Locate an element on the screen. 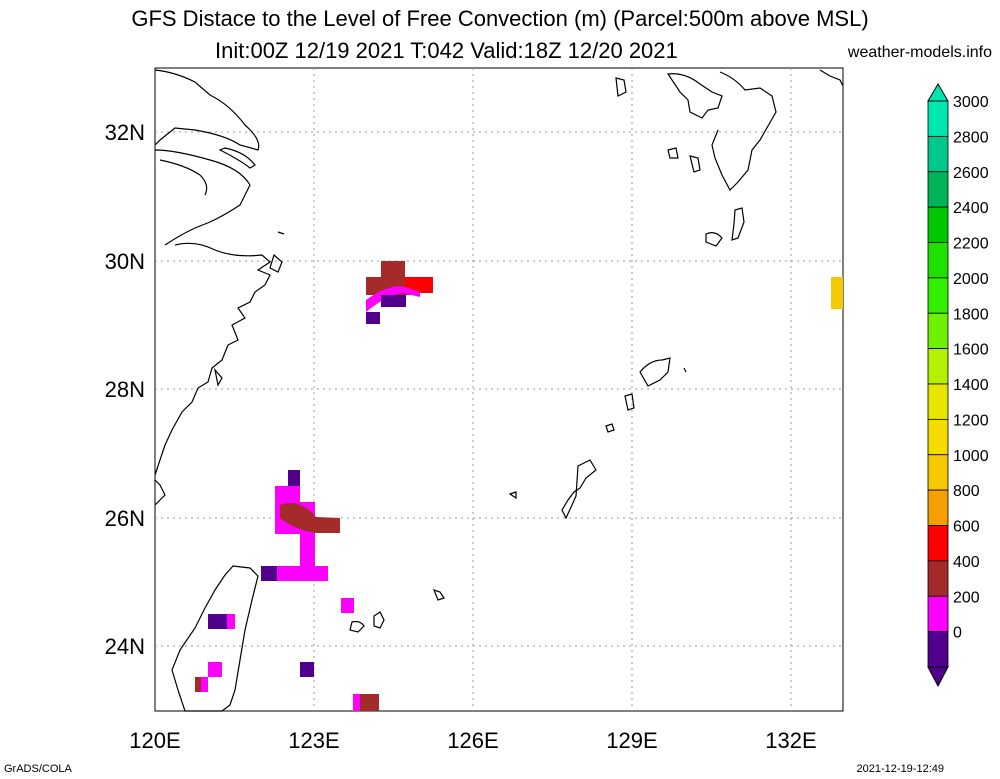 The image size is (1000, 779). colorbar-label: 1200 is located at coordinates (971, 420).